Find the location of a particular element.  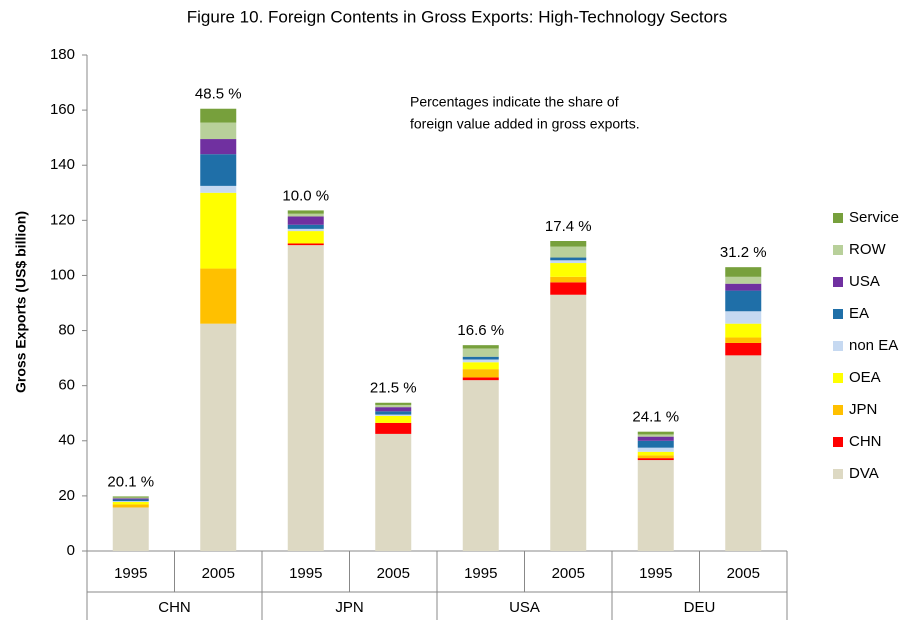

y-tick-label: 140 is located at coordinates (62, 164).